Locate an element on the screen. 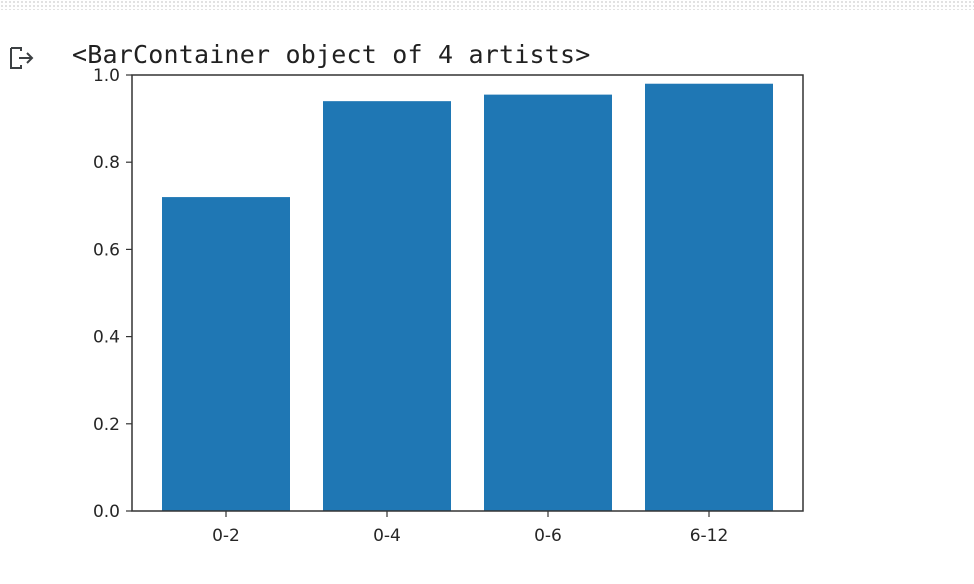 This screenshot has height=584, width=974. y-tick-label: 0.6 is located at coordinates (106, 250).